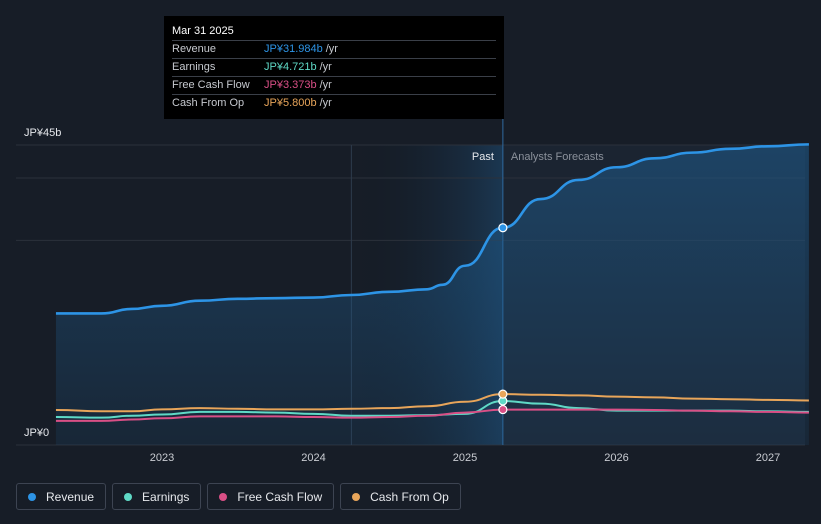  What do you see at coordinates (616, 458) in the screenshot?
I see `x-tick-label: 2026` at bounding box center [616, 458].